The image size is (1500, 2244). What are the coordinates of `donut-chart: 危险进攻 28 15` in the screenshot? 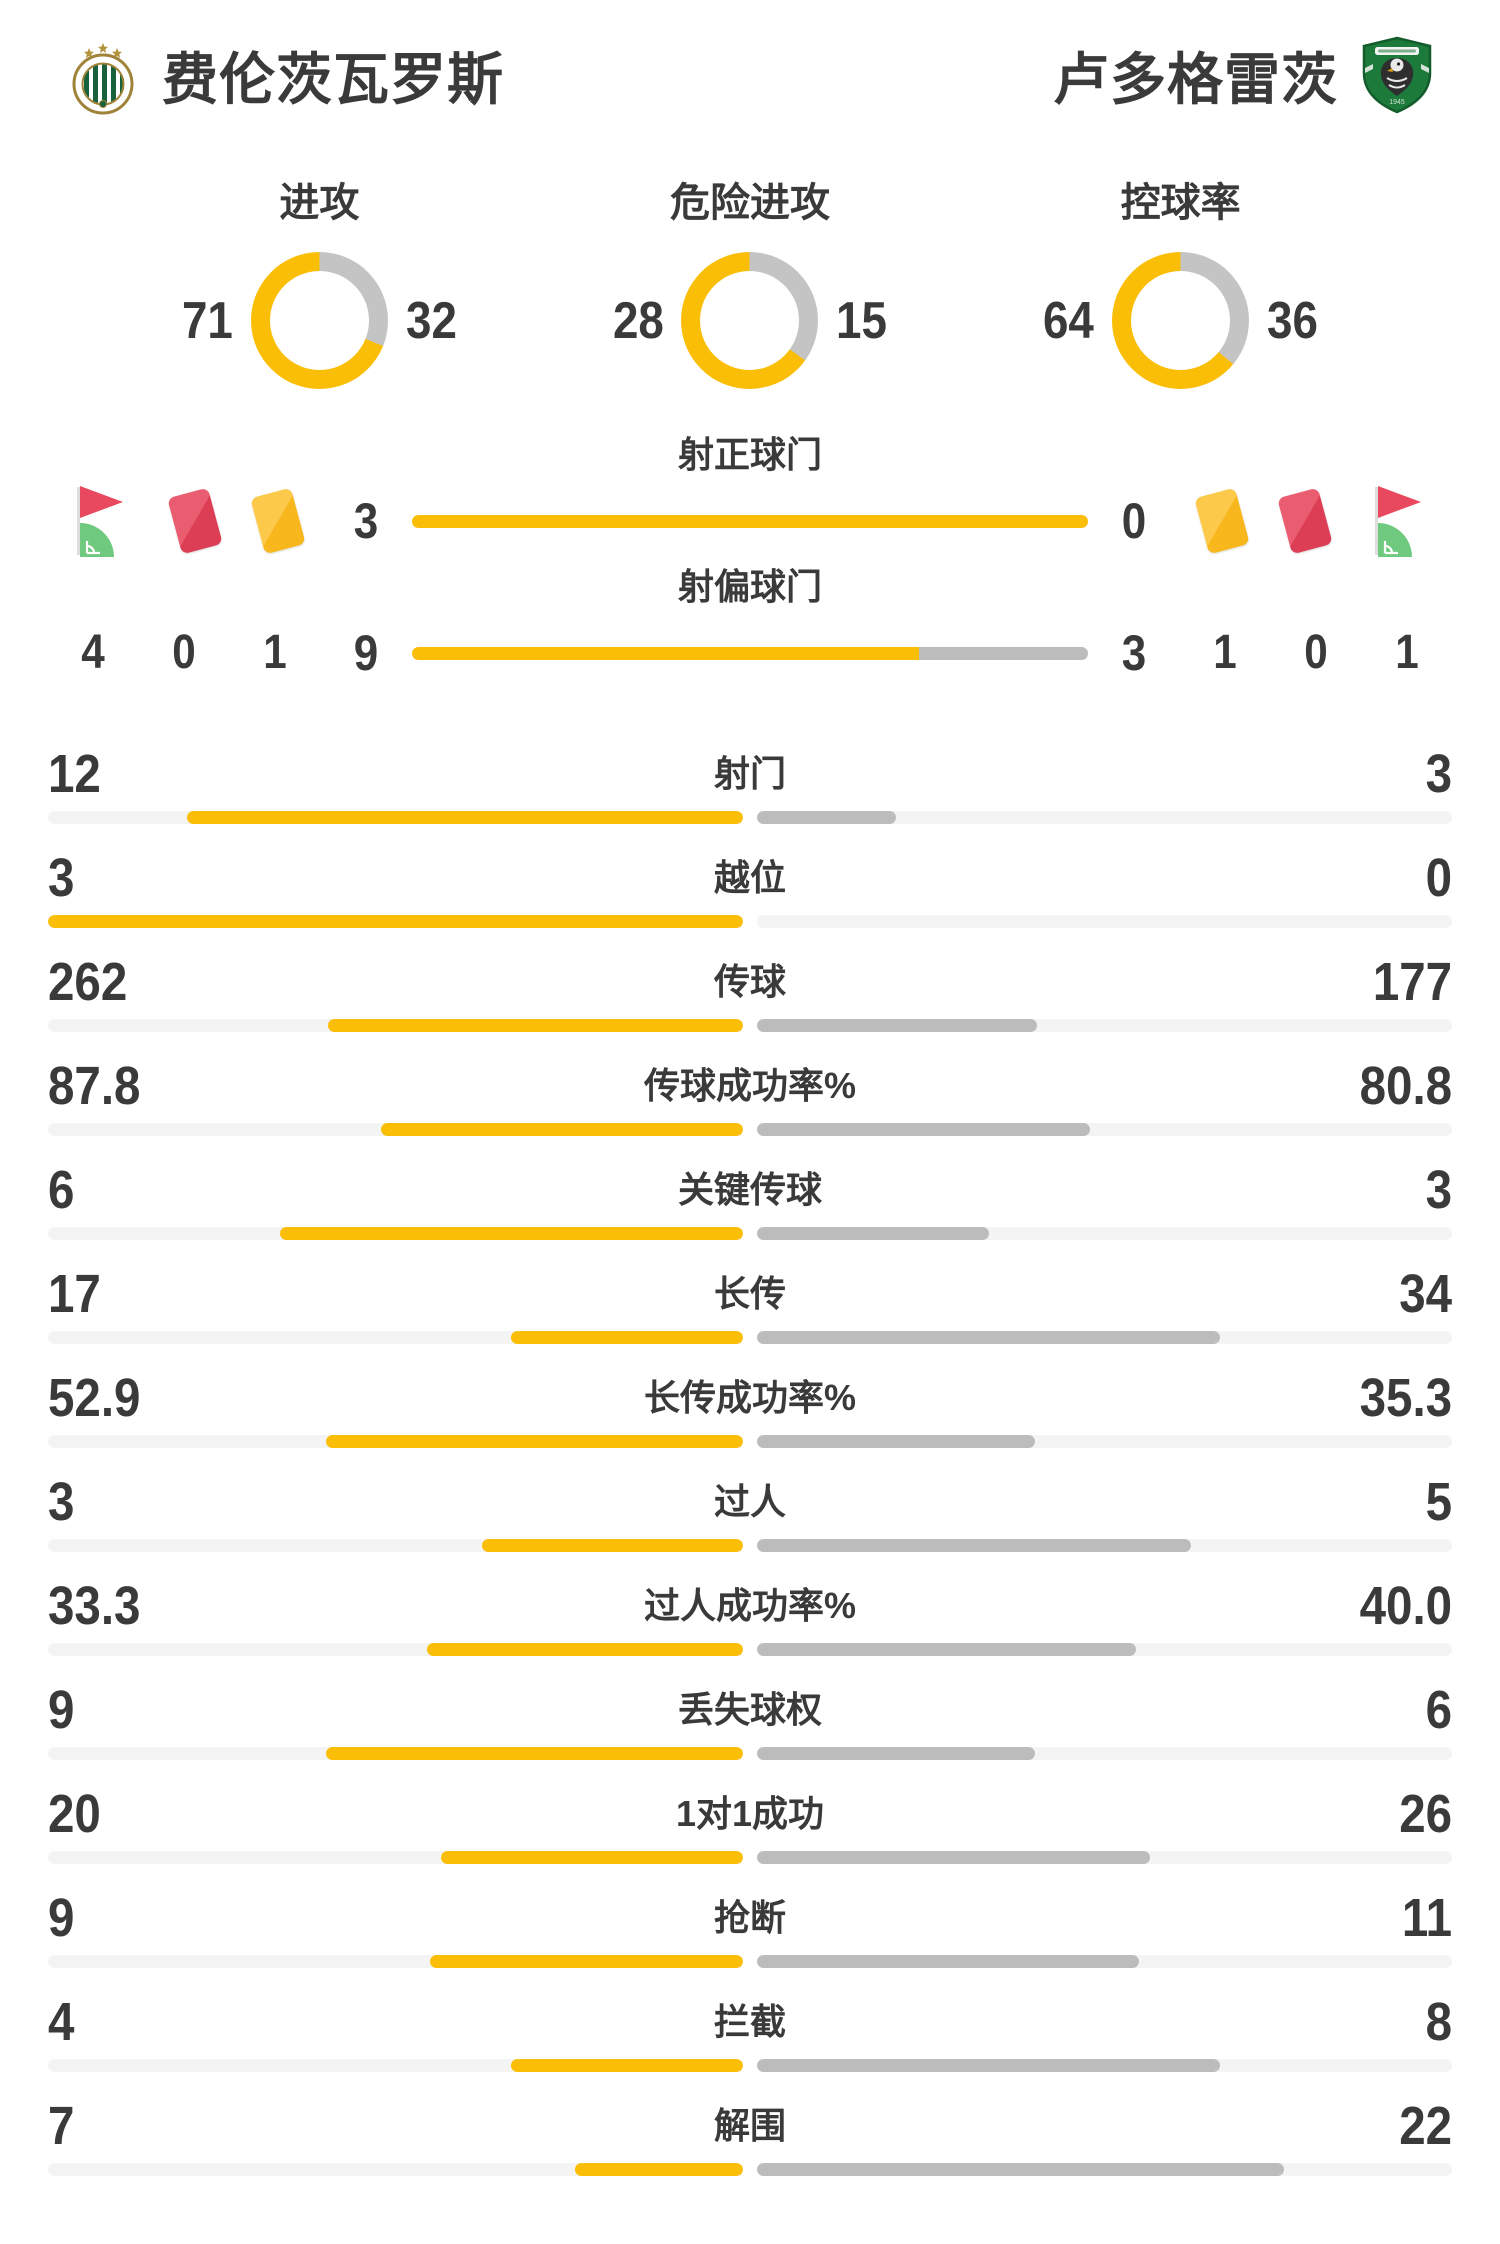 It's located at (750, 279).